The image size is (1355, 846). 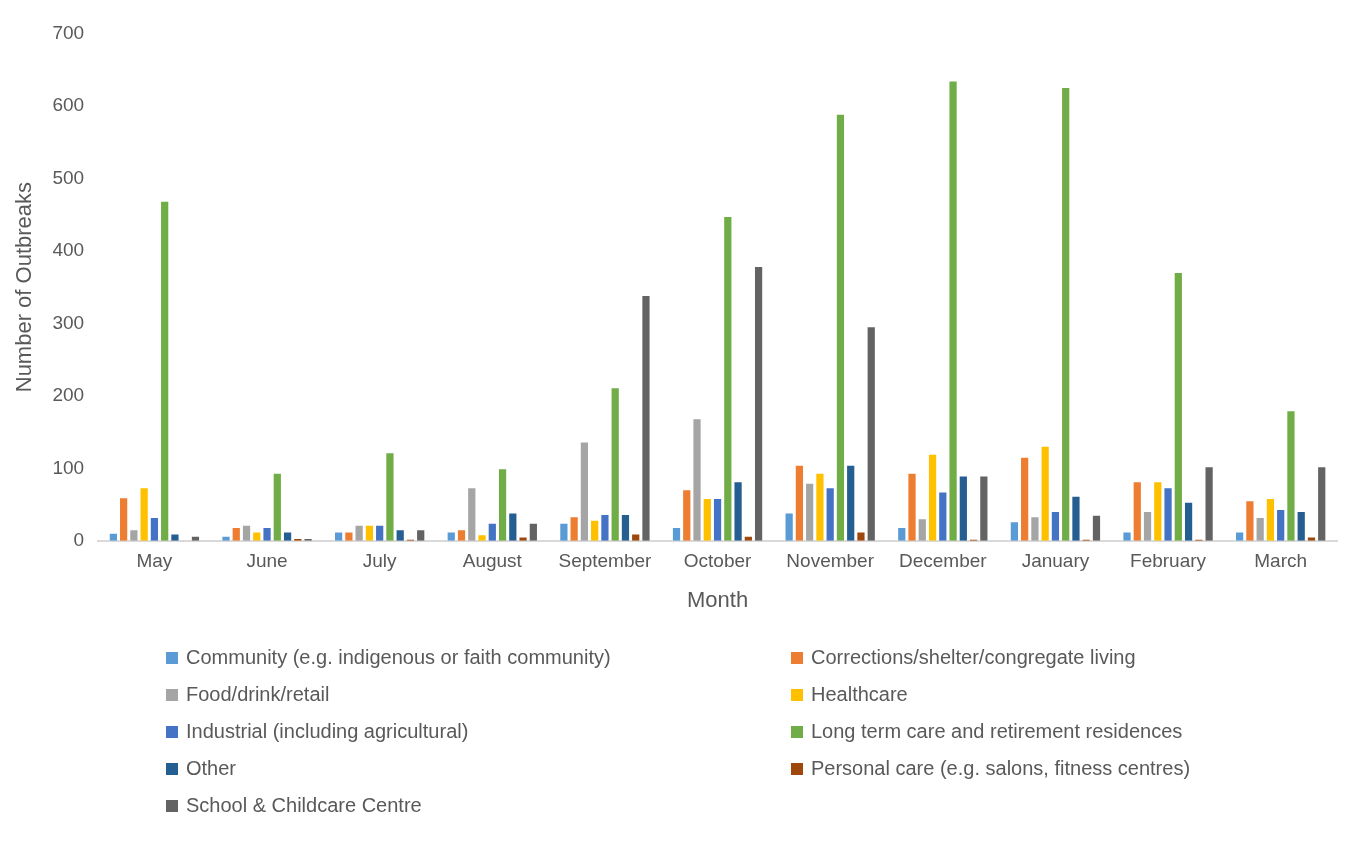 What do you see at coordinates (68, 177) in the screenshot?
I see `y-tick-label: 500` at bounding box center [68, 177].